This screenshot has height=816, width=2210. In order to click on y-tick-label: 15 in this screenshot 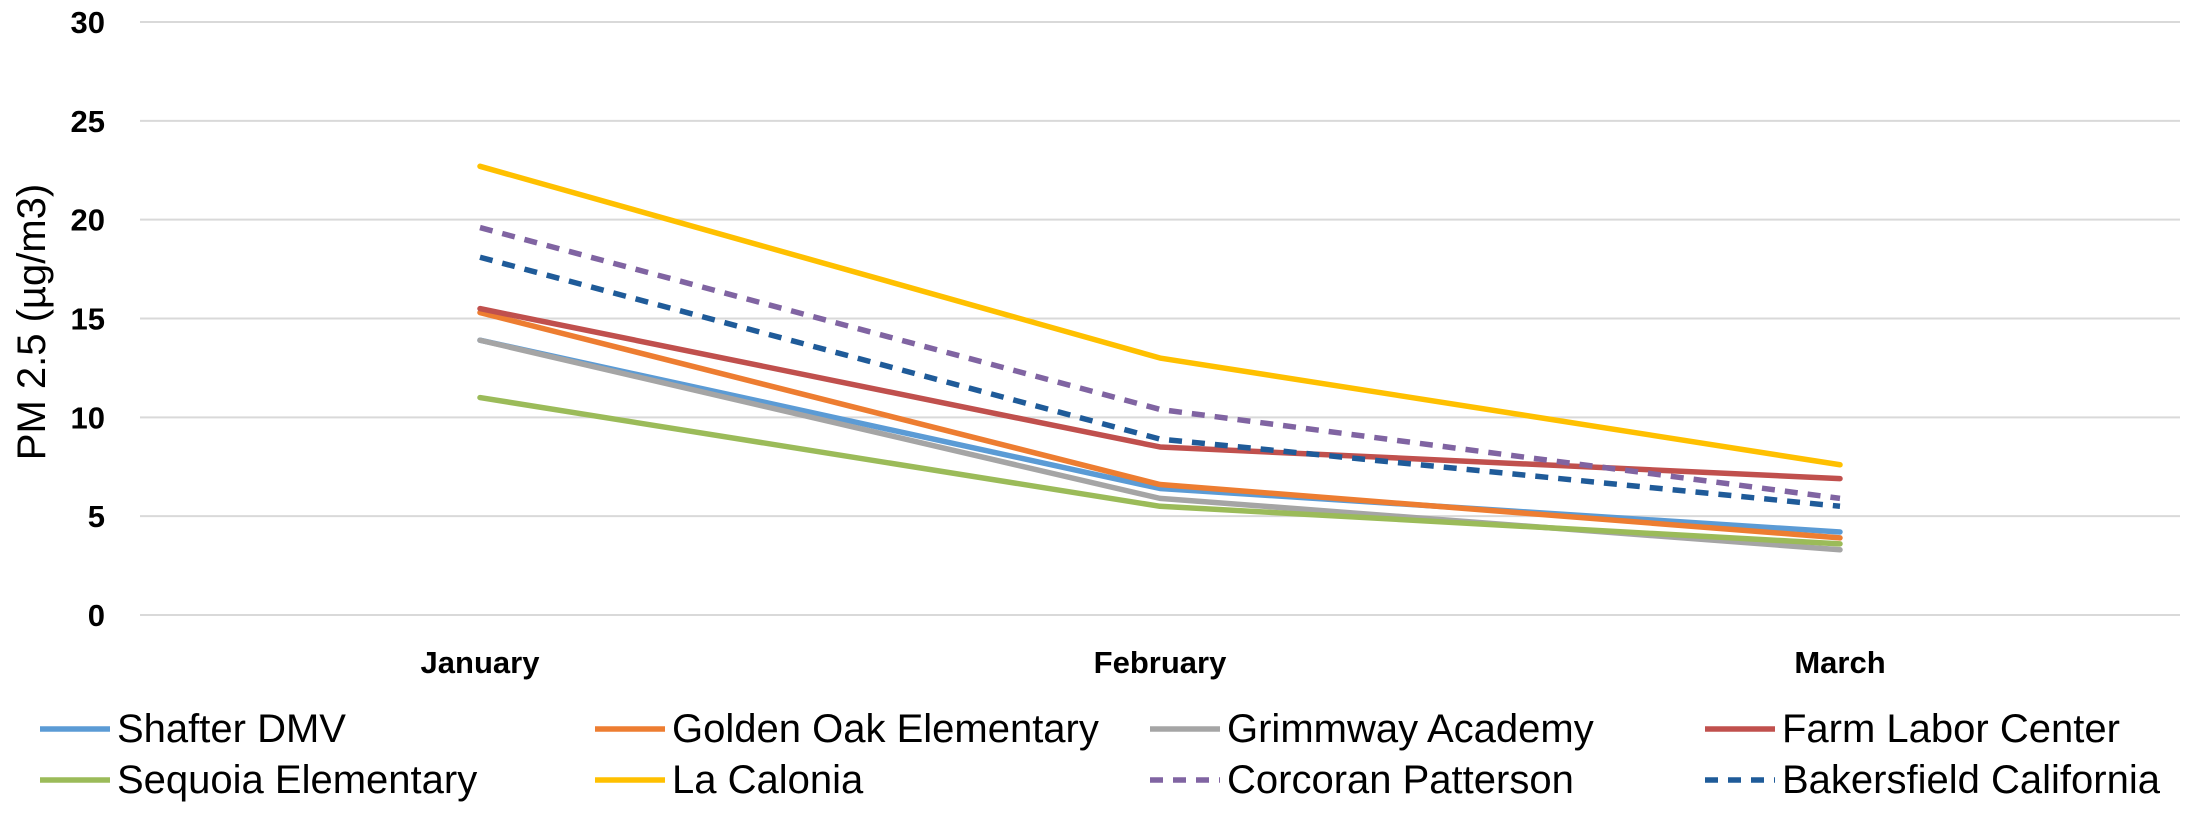, I will do `click(88, 319)`.